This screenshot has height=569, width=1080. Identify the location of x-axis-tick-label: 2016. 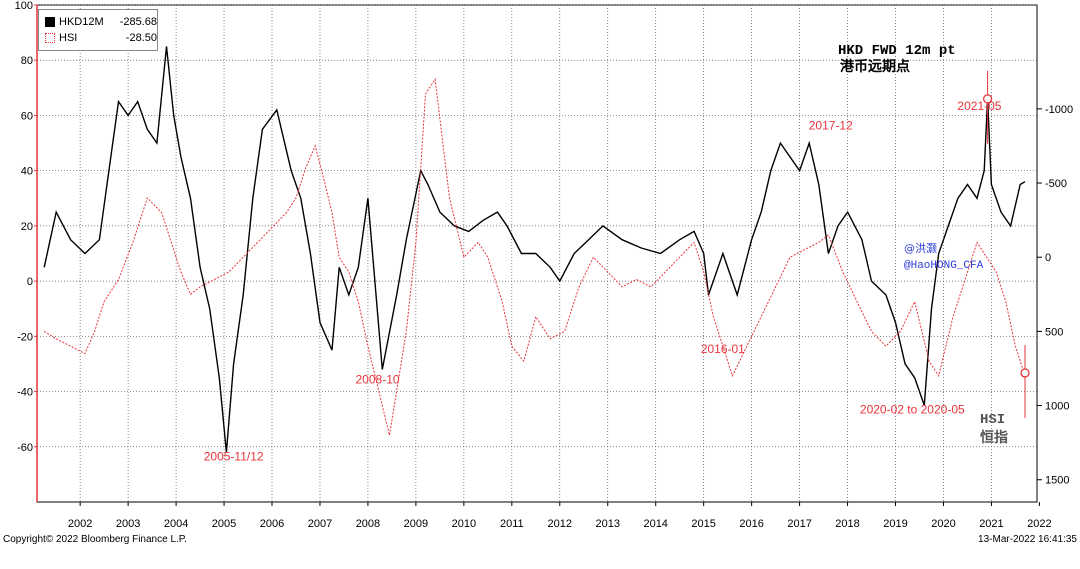
(751, 524).